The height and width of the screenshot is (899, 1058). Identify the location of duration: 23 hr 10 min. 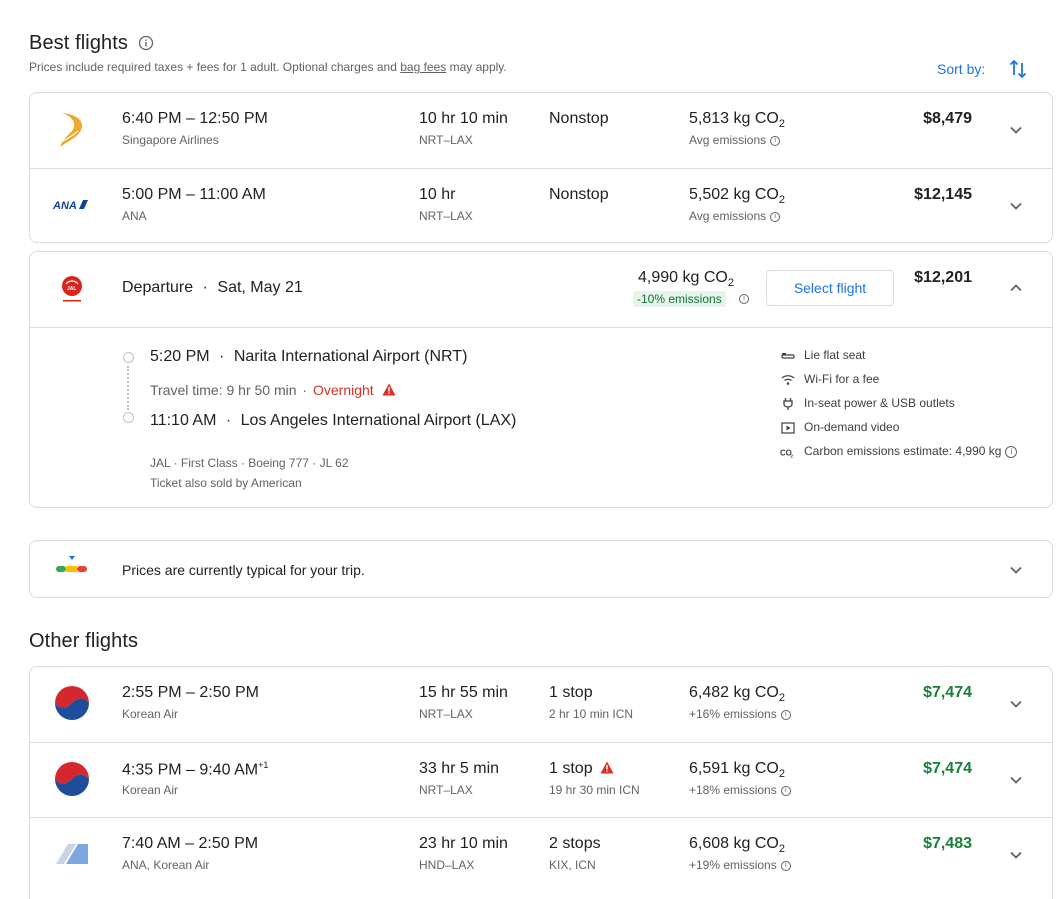
(463, 843).